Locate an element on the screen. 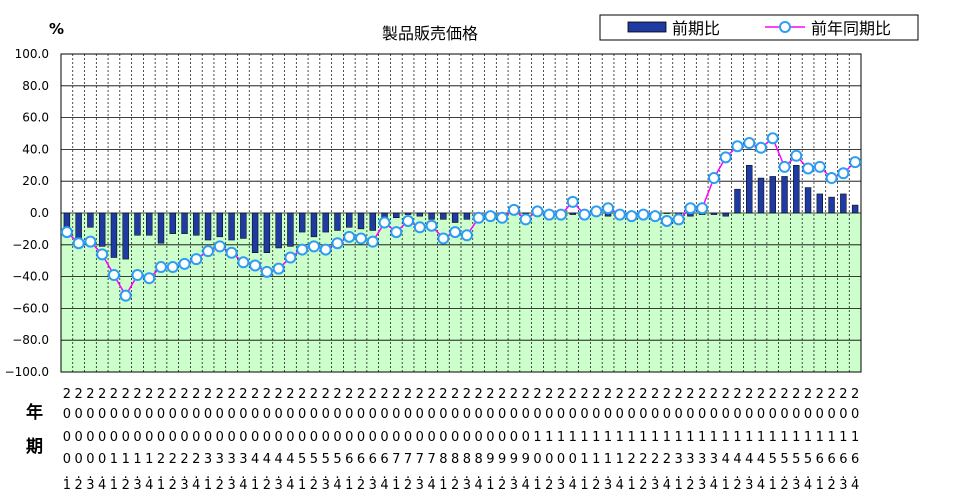 This screenshot has width=975, height=502. bar-2007.4 is located at coordinates (431, 216).